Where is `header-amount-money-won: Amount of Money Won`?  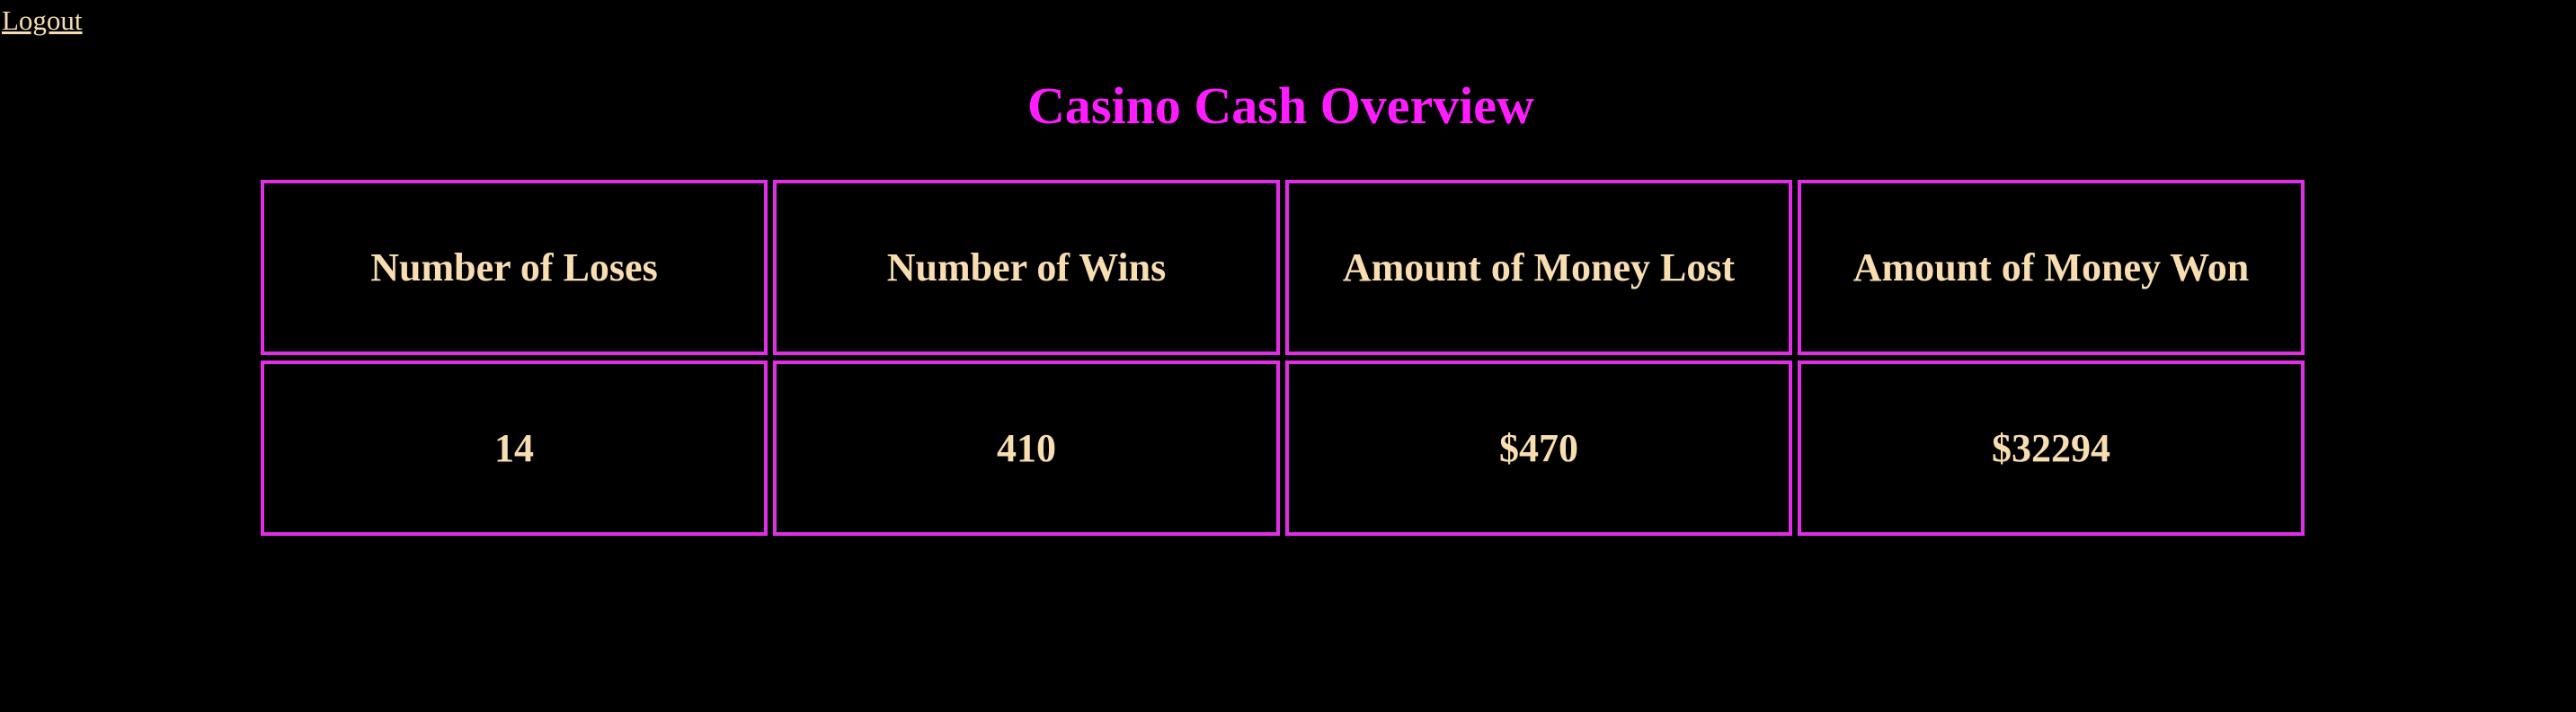 header-amount-money-won: Amount of Money Won is located at coordinates (2051, 267).